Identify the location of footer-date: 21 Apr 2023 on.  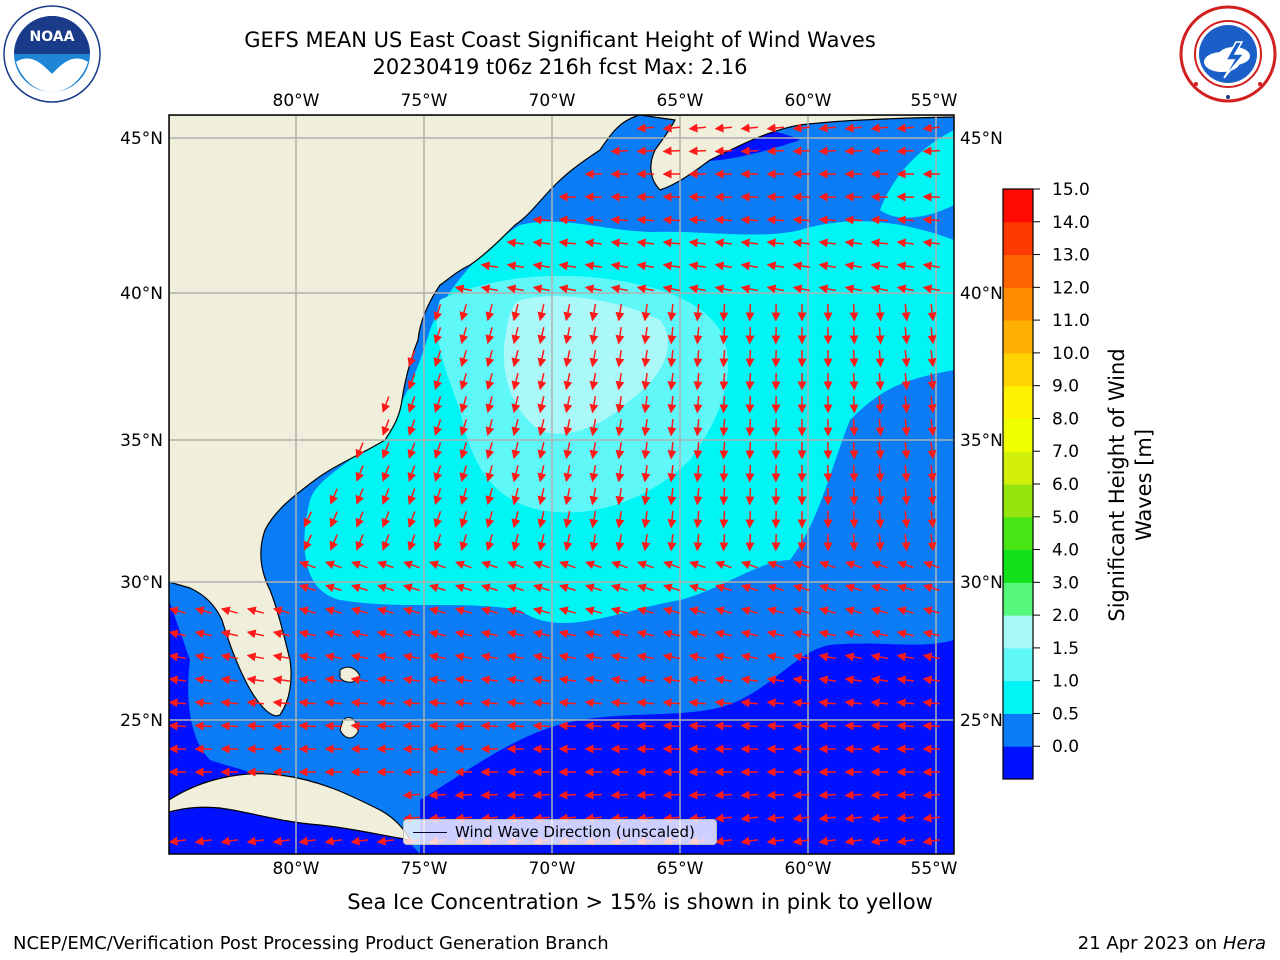
(1150, 943).